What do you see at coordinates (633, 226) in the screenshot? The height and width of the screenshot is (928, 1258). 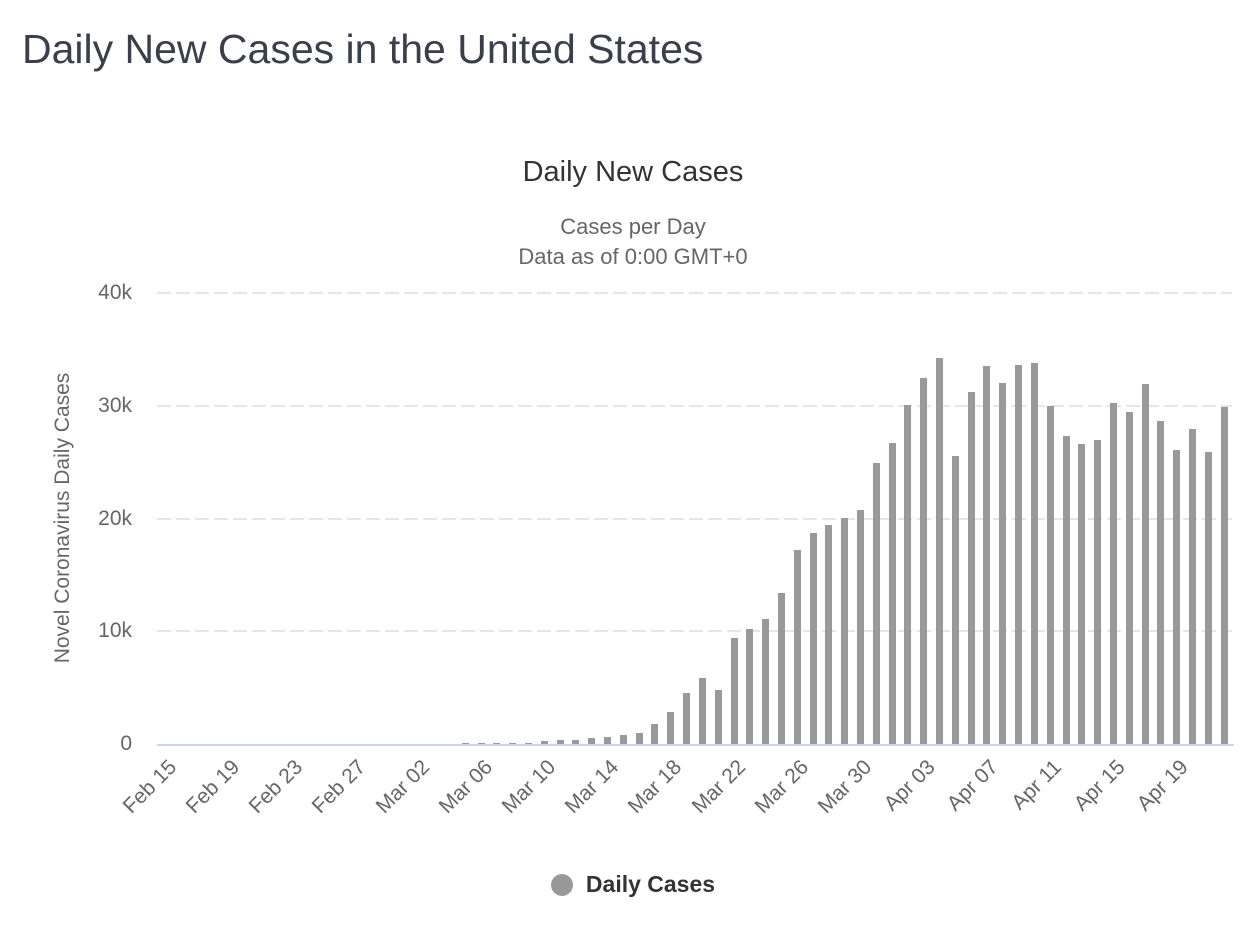 I see `chart-subtitle-line1: Cases per Day` at bounding box center [633, 226].